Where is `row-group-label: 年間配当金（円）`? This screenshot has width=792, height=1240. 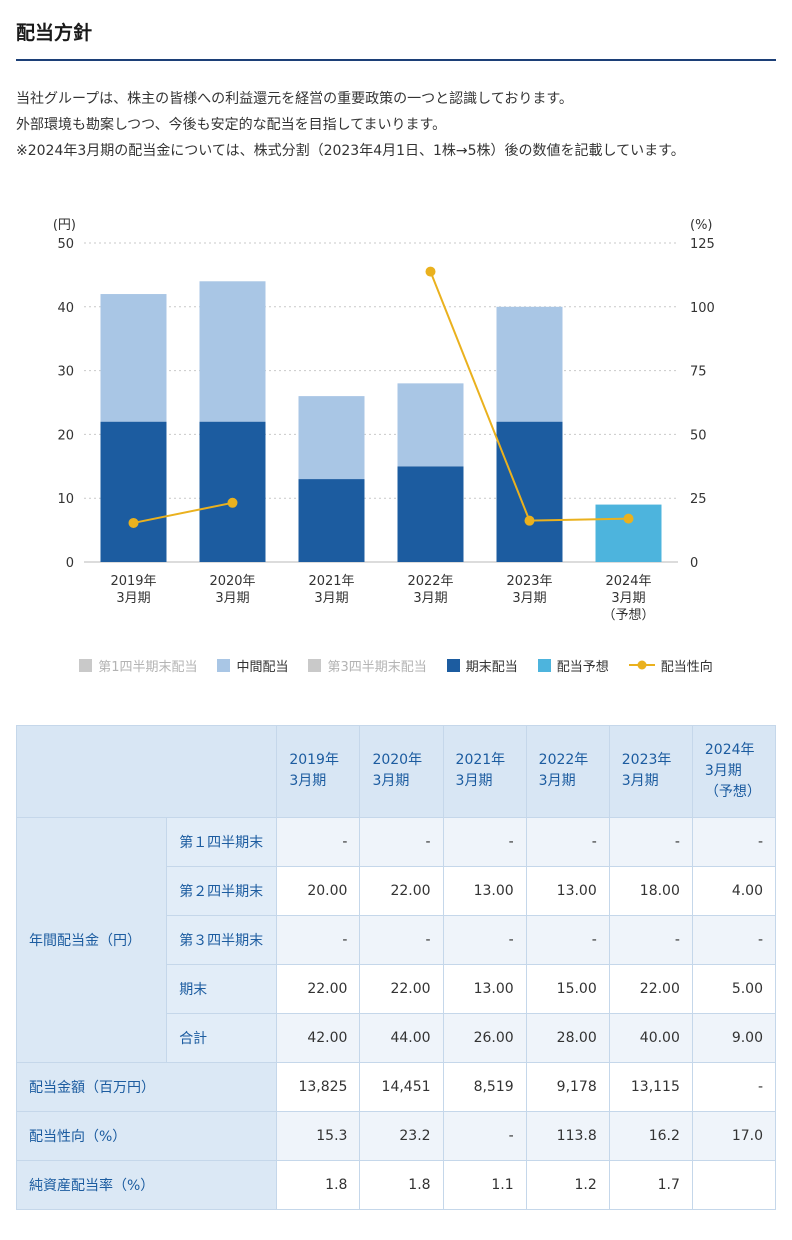 row-group-label: 年間配当金（円） is located at coordinates (91, 939).